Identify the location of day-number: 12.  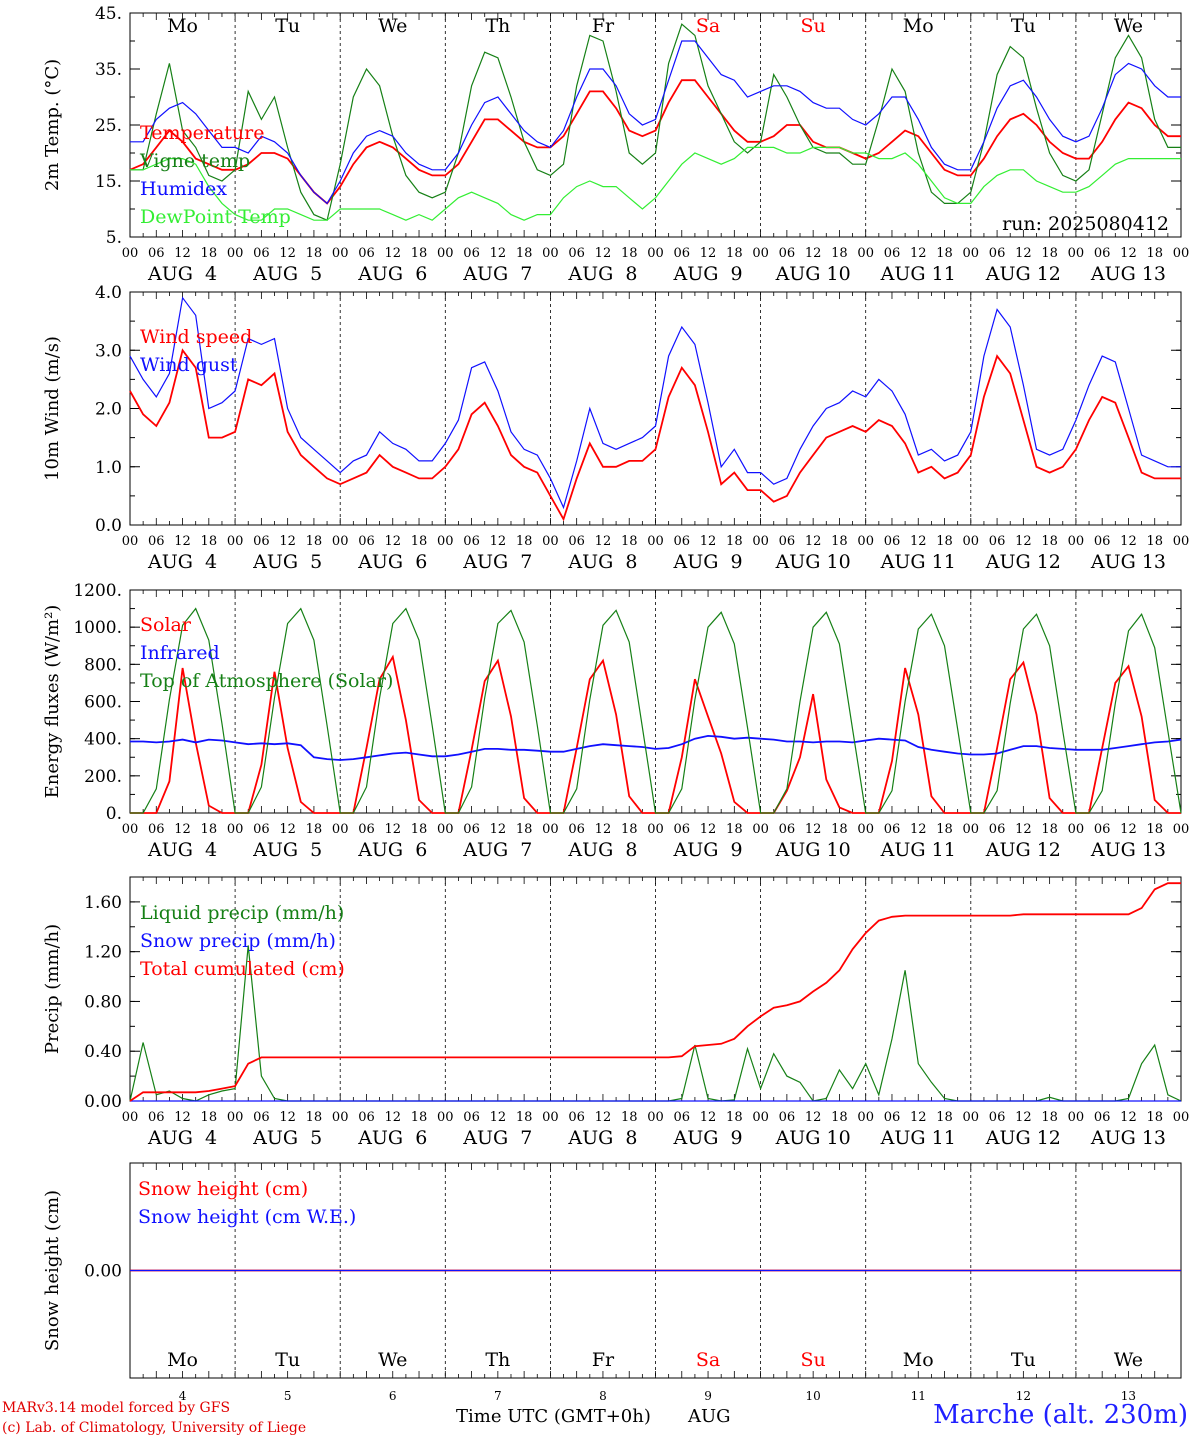
(1023, 1396).